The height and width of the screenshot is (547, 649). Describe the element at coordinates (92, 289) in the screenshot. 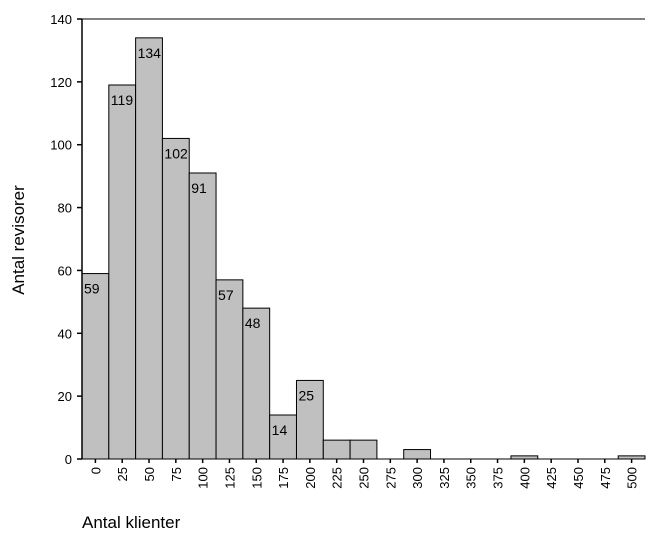

I see `data-label: 59` at that location.